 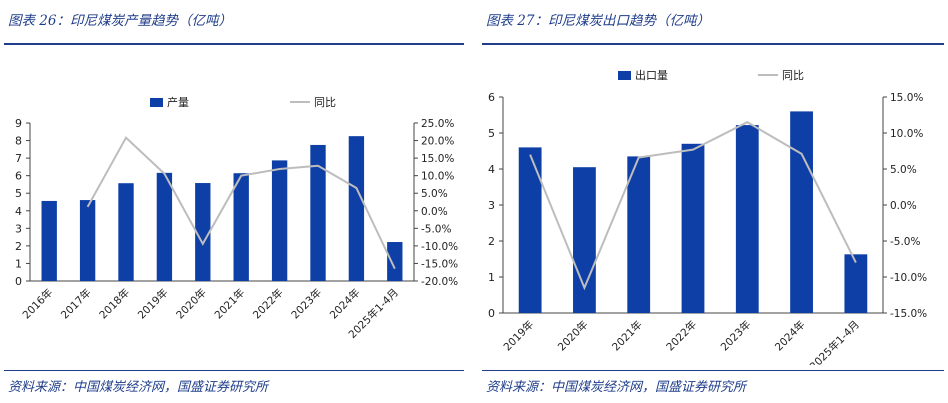 I want to click on legend-label: 产量, so click(x=178, y=102).